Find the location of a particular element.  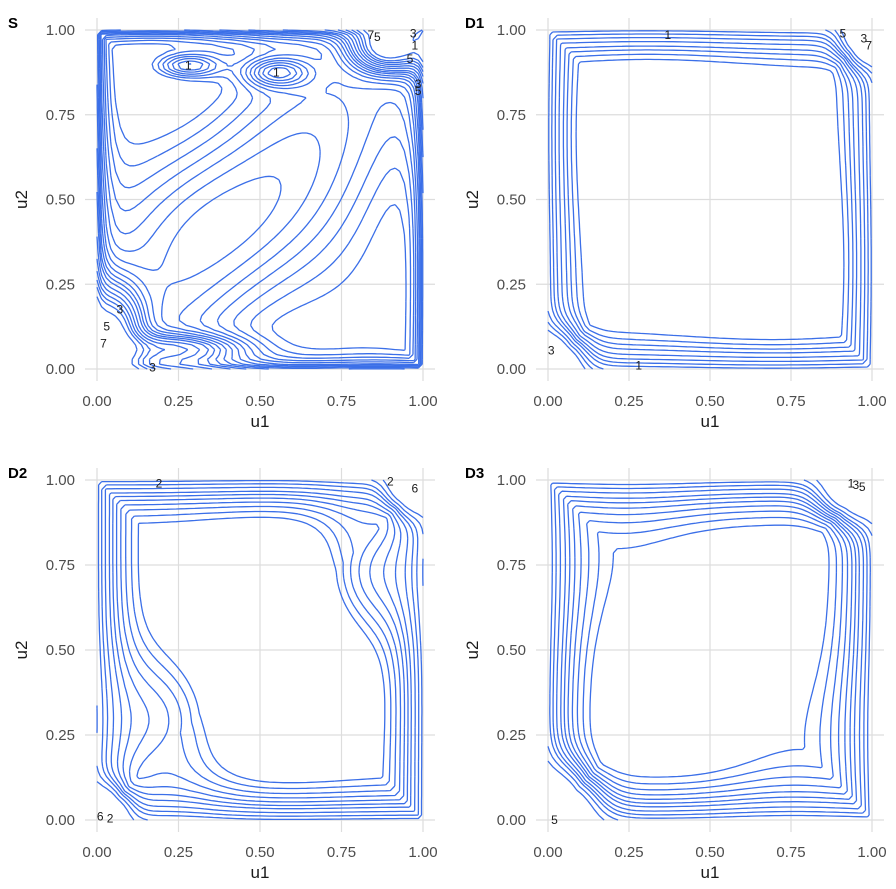

x-tick-label: 0.75 is located at coordinates (341, 852).